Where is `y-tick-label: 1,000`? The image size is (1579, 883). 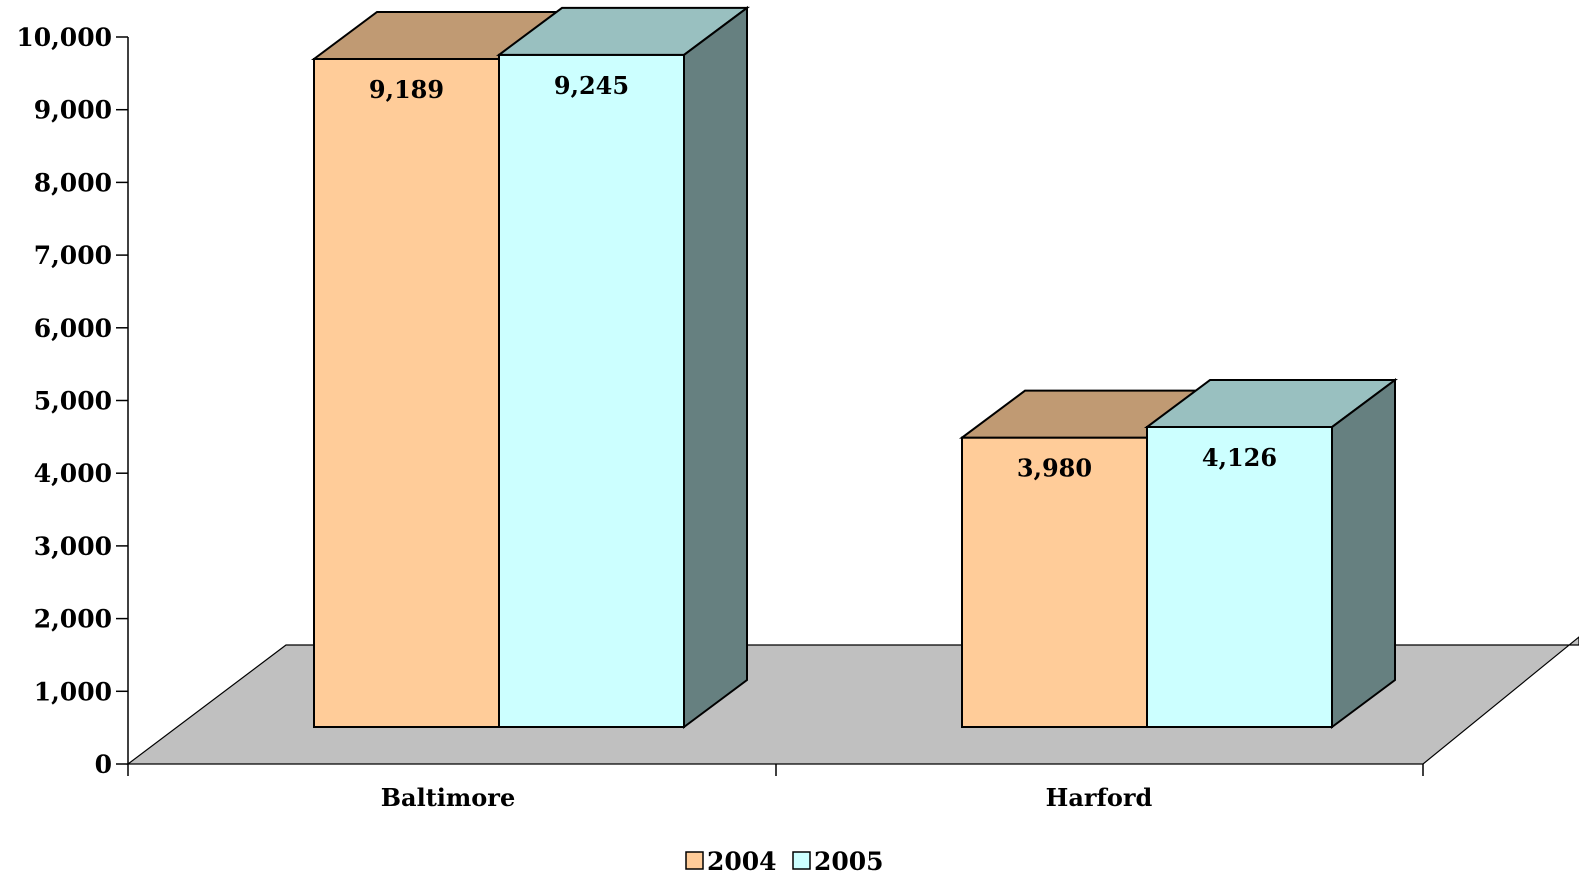
y-tick-label: 1,000 is located at coordinates (73, 691).